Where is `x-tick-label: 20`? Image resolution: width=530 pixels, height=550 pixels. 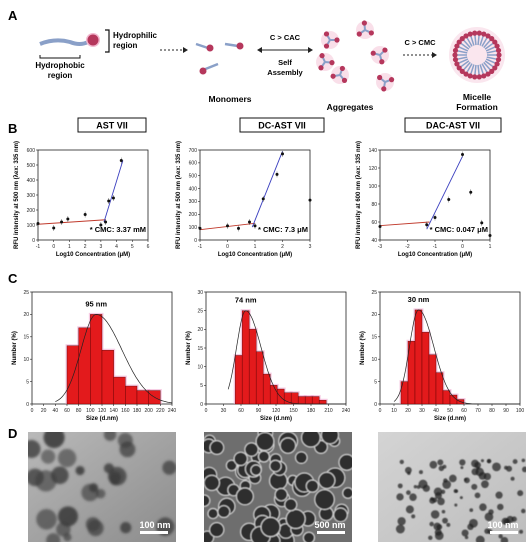
x-tick-label: 20 is located at coordinates (408, 411).